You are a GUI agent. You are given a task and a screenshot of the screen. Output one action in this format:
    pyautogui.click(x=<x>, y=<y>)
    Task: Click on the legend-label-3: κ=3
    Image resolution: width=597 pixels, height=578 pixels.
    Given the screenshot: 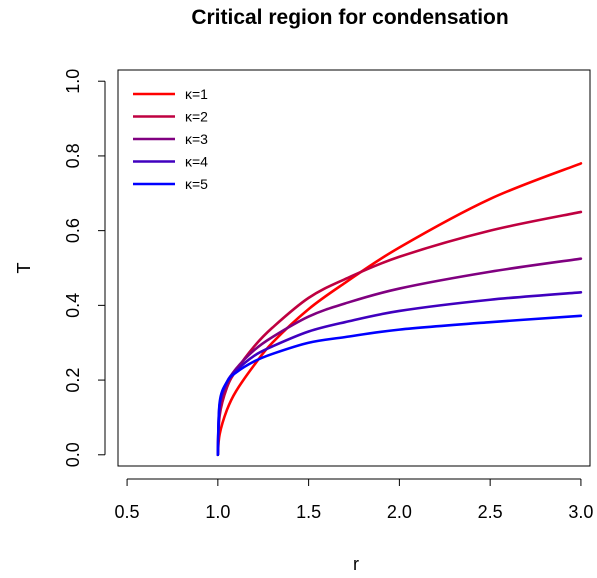 What is the action you would take?
    pyautogui.click(x=196, y=139)
    